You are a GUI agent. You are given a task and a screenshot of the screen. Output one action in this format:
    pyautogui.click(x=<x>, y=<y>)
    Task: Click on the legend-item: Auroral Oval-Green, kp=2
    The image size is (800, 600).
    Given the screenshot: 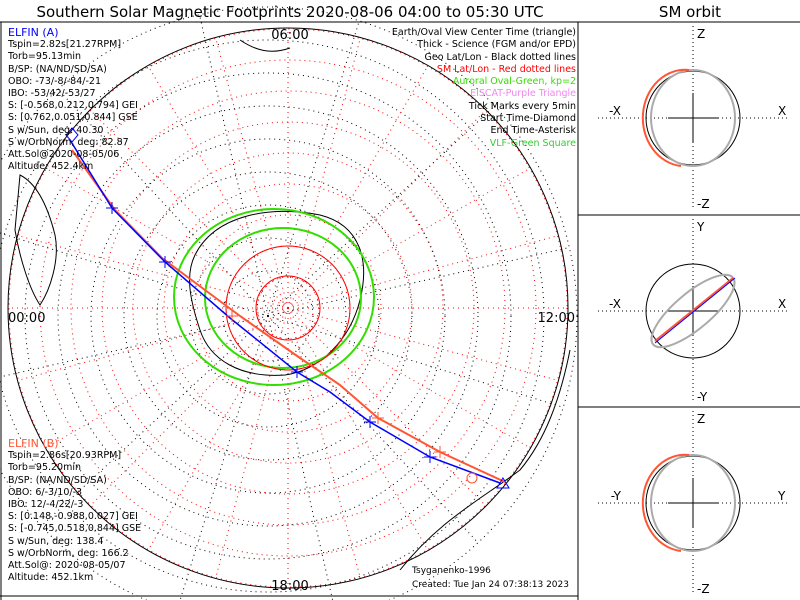 What is the action you would take?
    pyautogui.click(x=514, y=82)
    